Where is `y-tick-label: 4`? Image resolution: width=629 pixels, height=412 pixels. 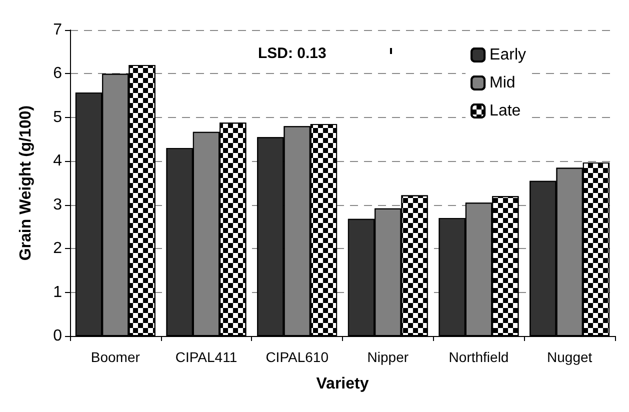
y-tick-label: 4 is located at coordinates (57, 161).